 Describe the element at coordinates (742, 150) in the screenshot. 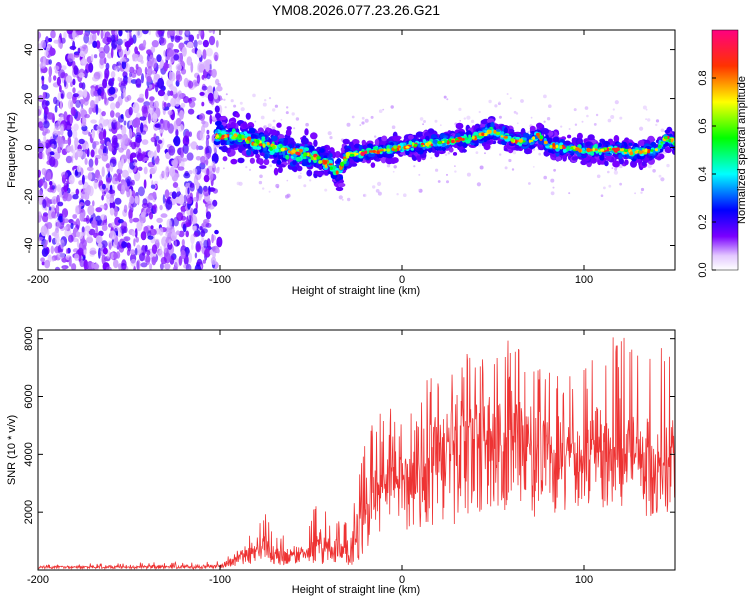

I see `colorbar-label: Normalized spectral amplitude` at that location.